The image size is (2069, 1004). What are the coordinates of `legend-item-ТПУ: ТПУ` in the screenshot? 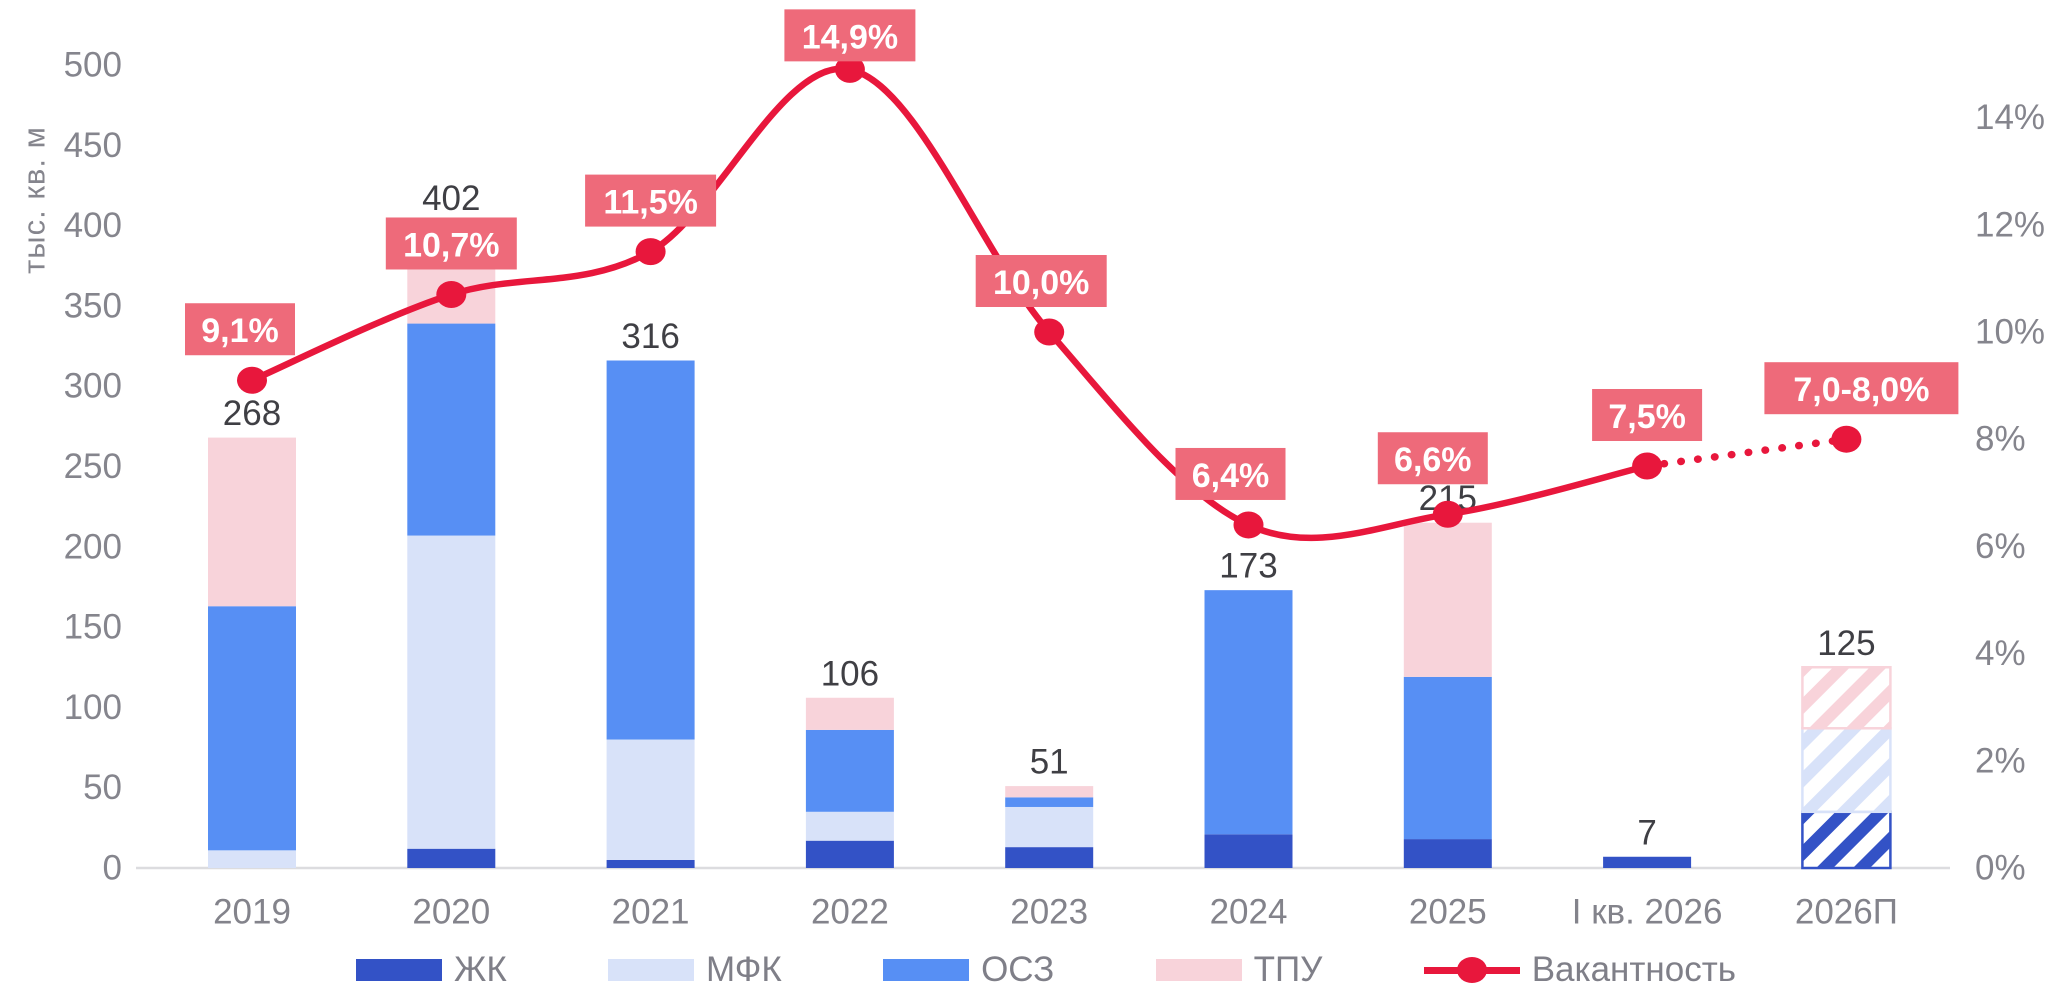 It's located at (1239, 970).